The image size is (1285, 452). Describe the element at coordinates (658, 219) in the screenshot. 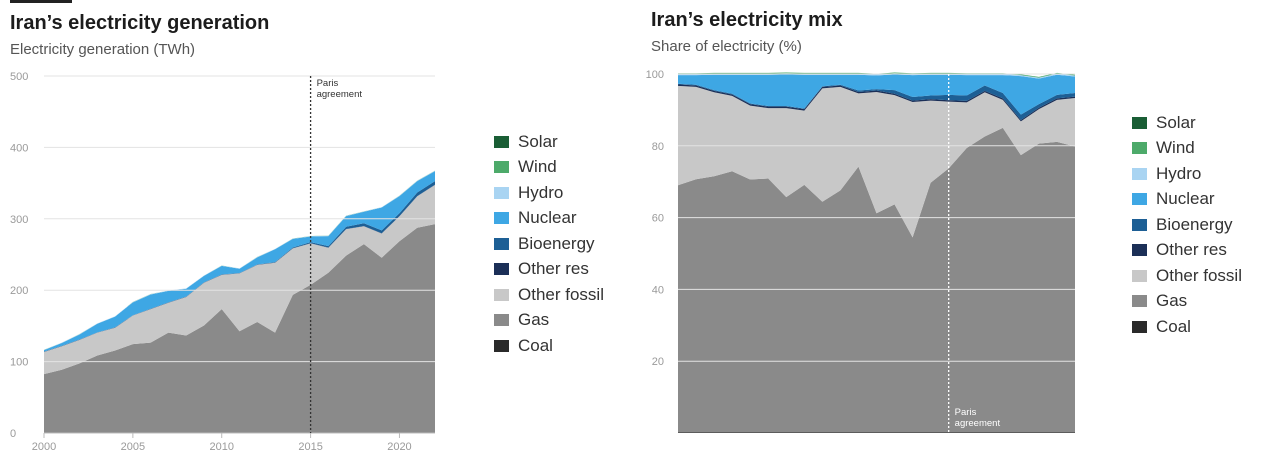

I see `y-tick-label-60: 60` at that location.